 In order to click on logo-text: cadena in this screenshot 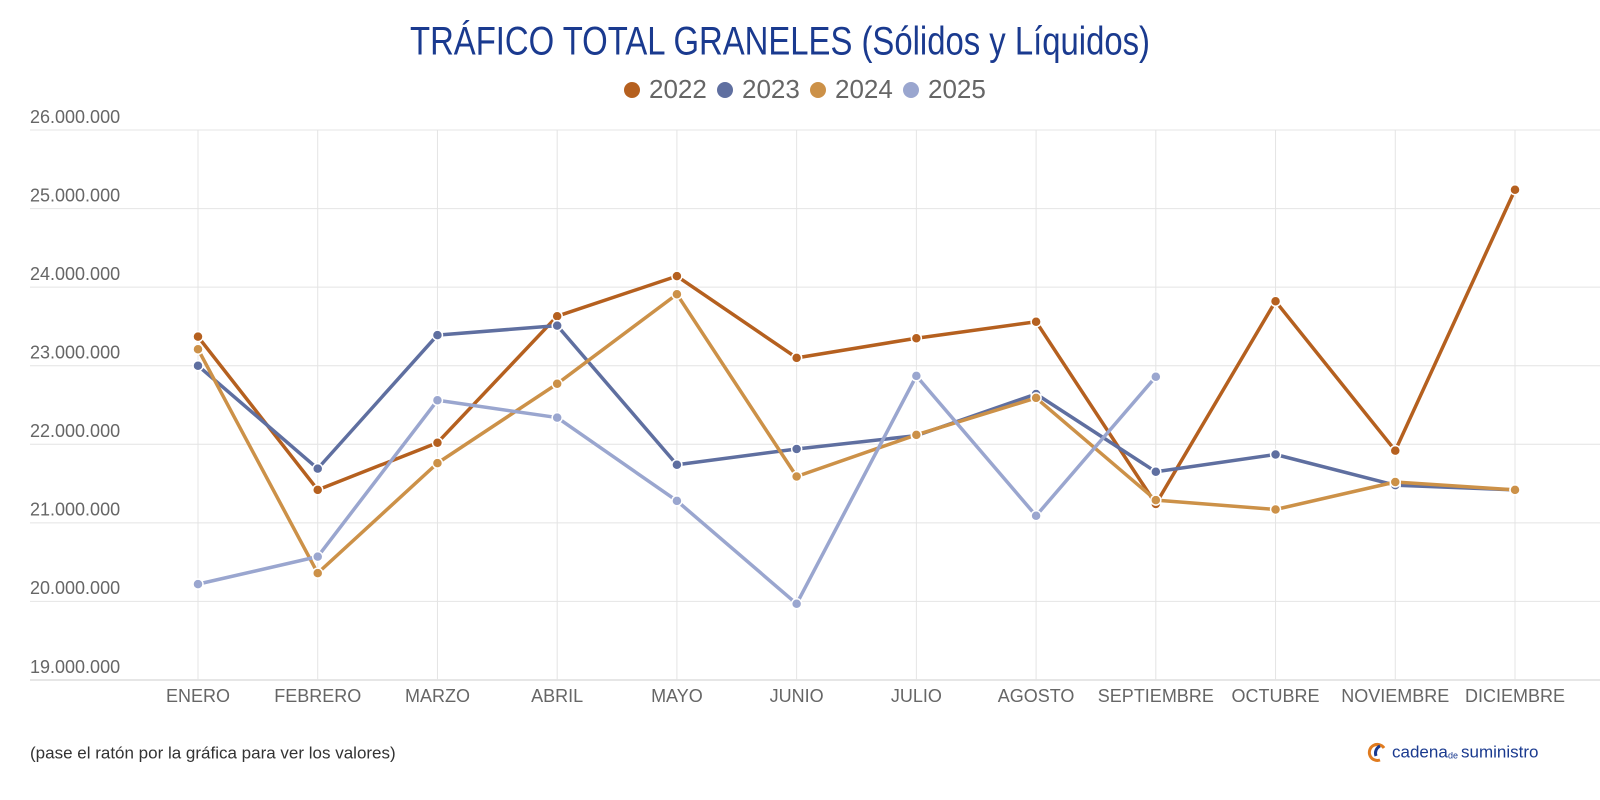, I will do `click(1420, 751)`.